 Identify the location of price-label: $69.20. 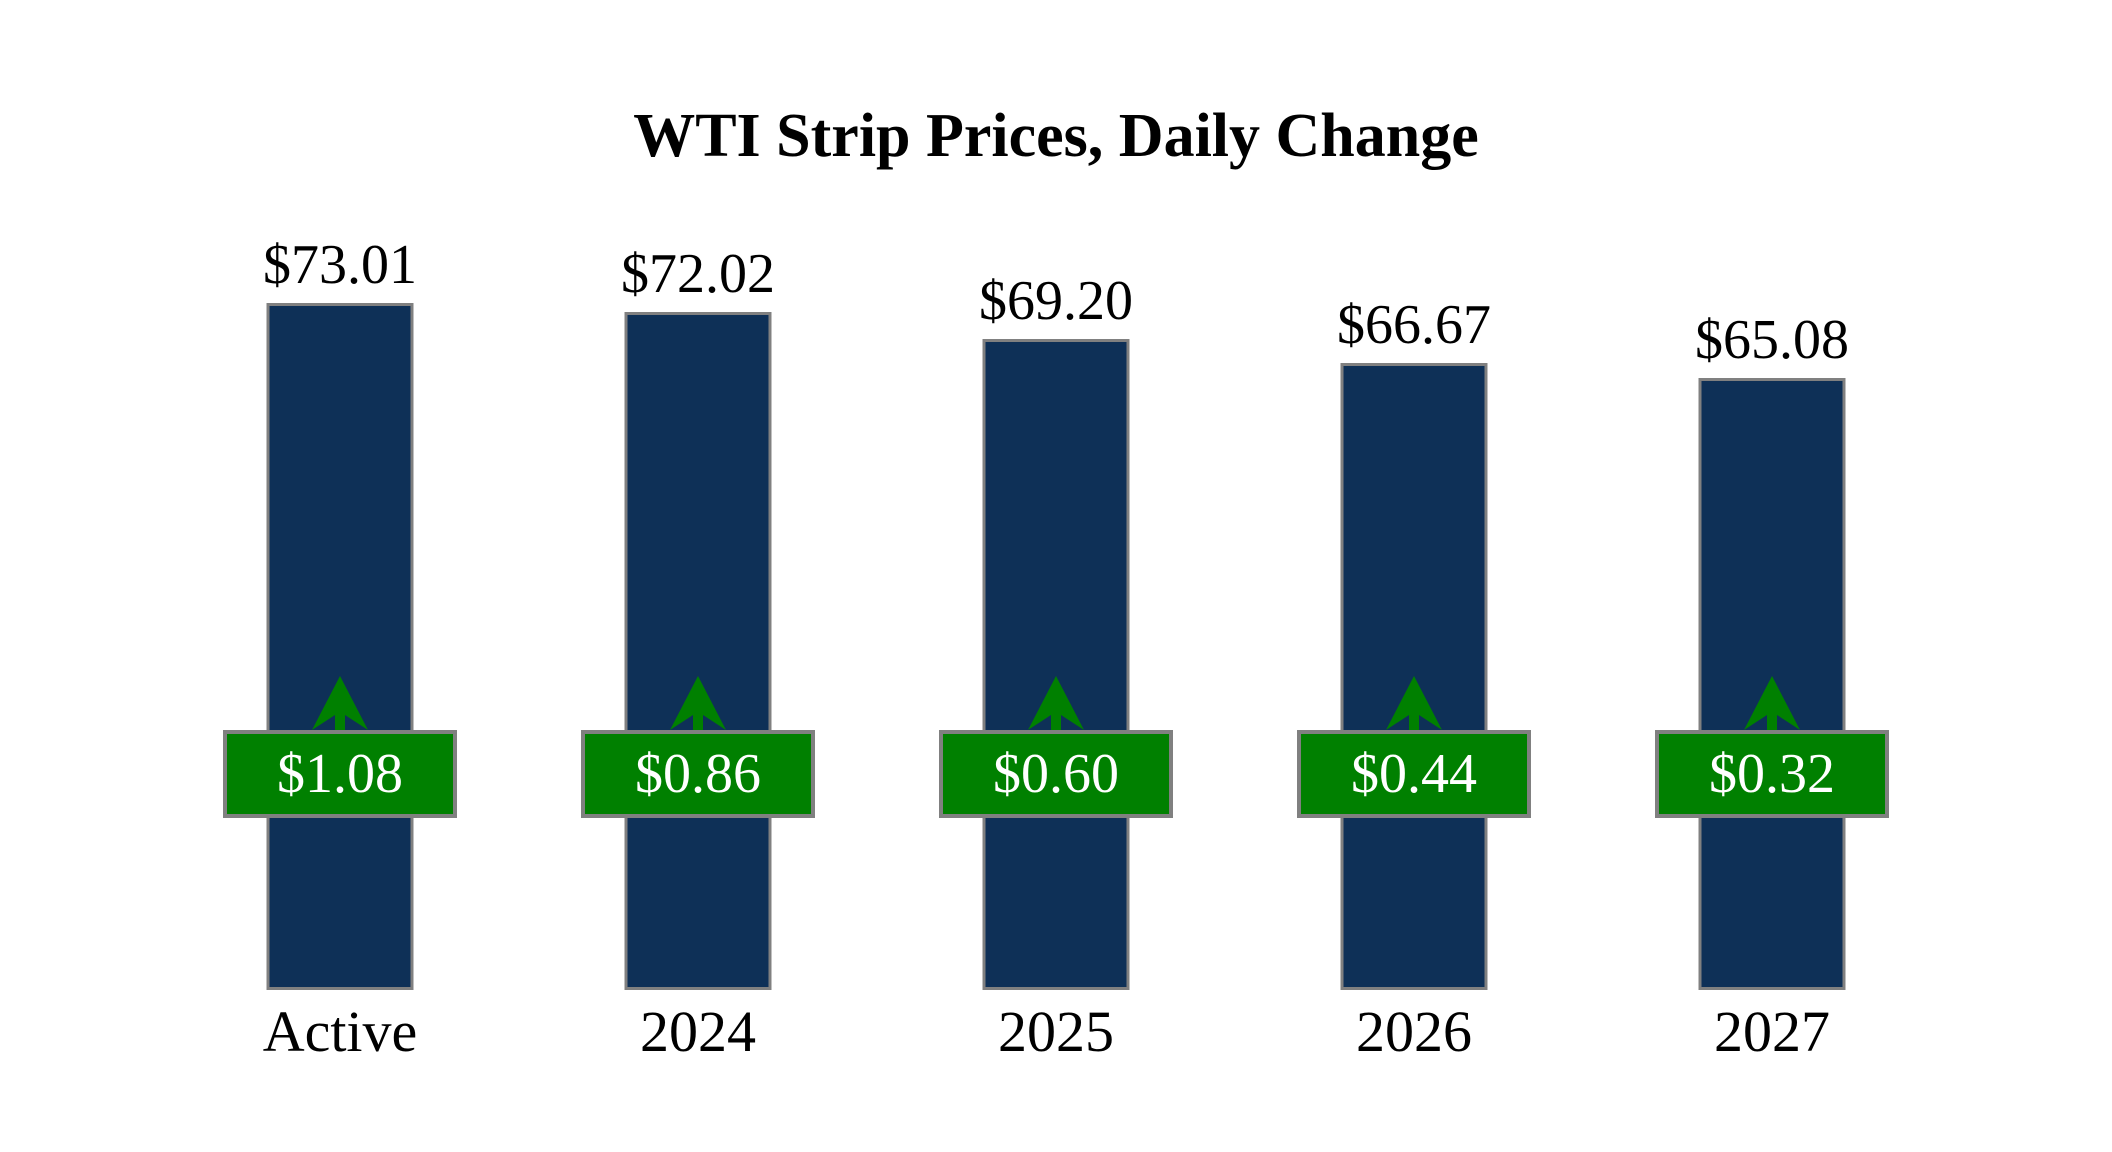
(1056, 300).